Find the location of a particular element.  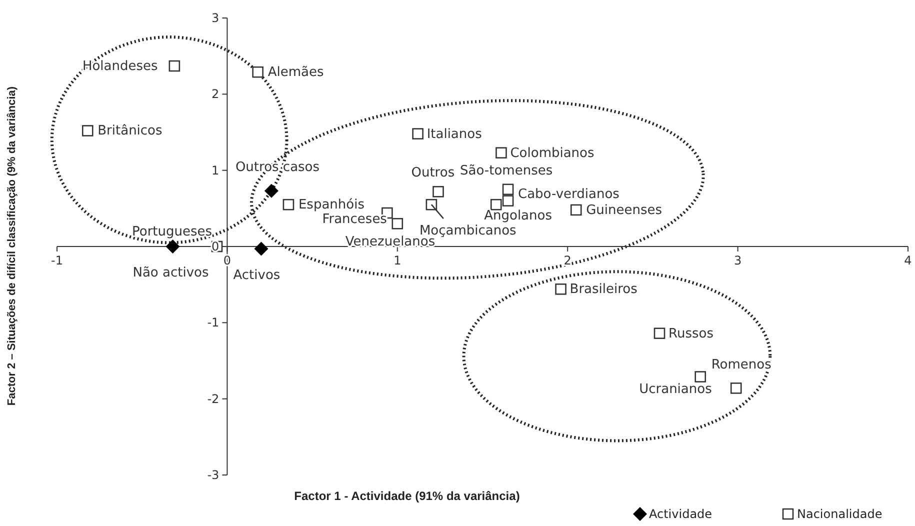

data-label: Guineenses is located at coordinates (624, 210).